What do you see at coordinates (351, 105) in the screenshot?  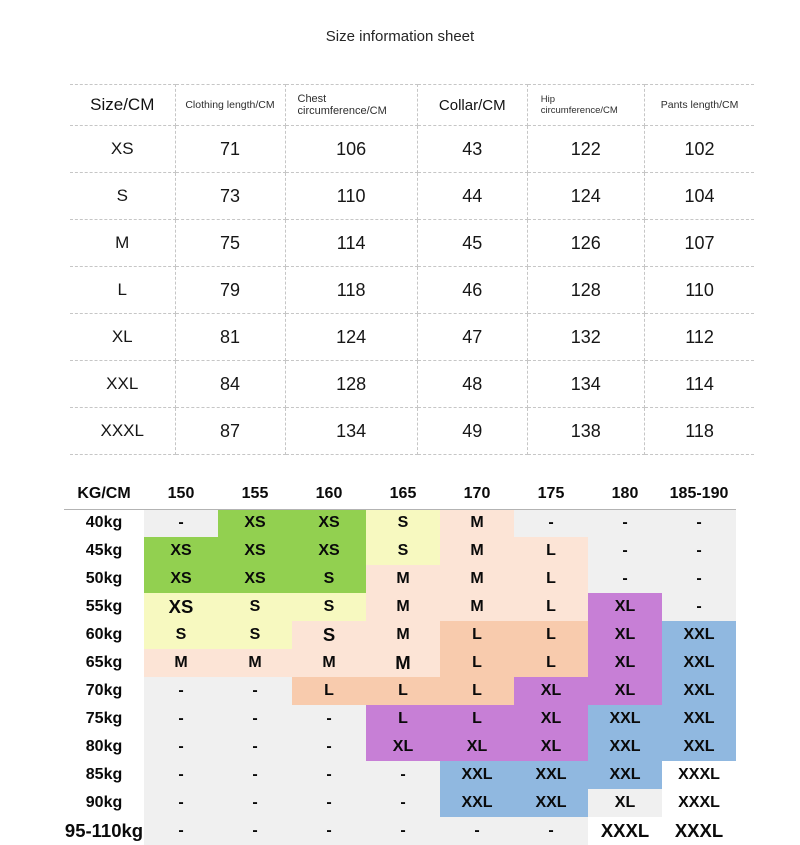 I see `size-table-header: Chest circumference/CM` at bounding box center [351, 105].